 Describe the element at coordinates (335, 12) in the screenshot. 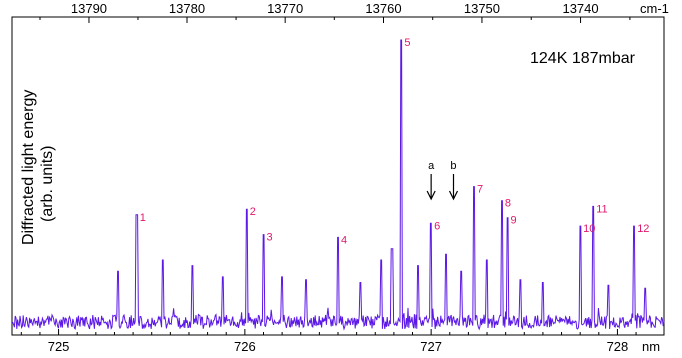

I see `top-axis: 13790 13780 13770 13760 13750 13740` at that location.